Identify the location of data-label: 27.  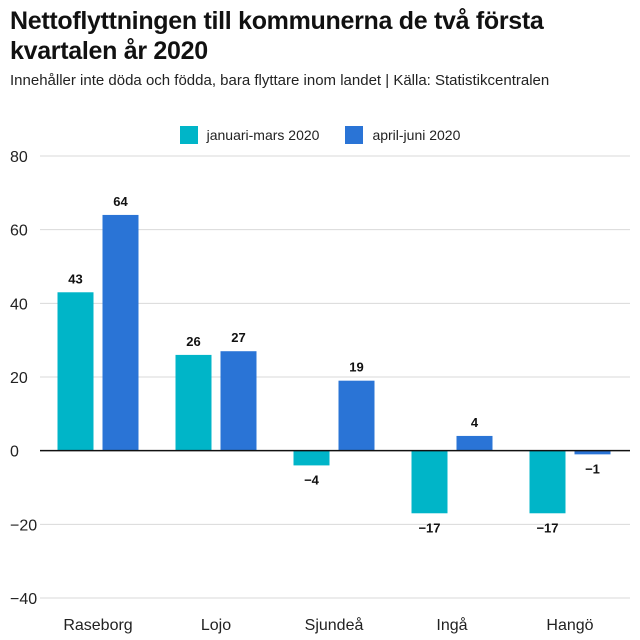
(238, 337).